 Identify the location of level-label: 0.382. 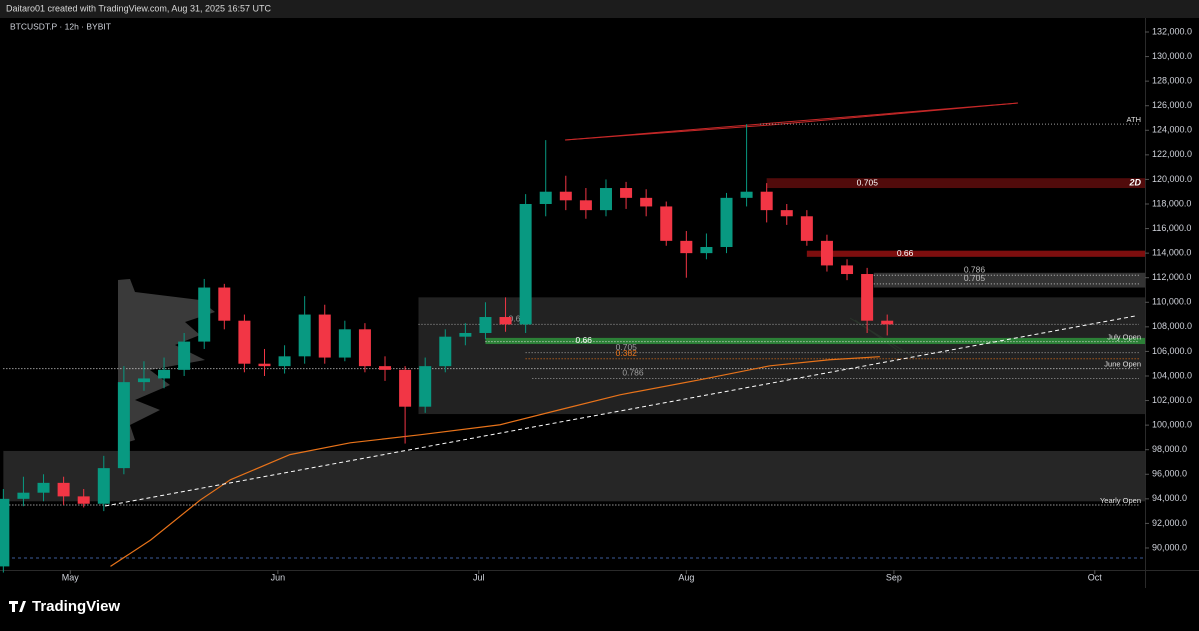
(627, 353).